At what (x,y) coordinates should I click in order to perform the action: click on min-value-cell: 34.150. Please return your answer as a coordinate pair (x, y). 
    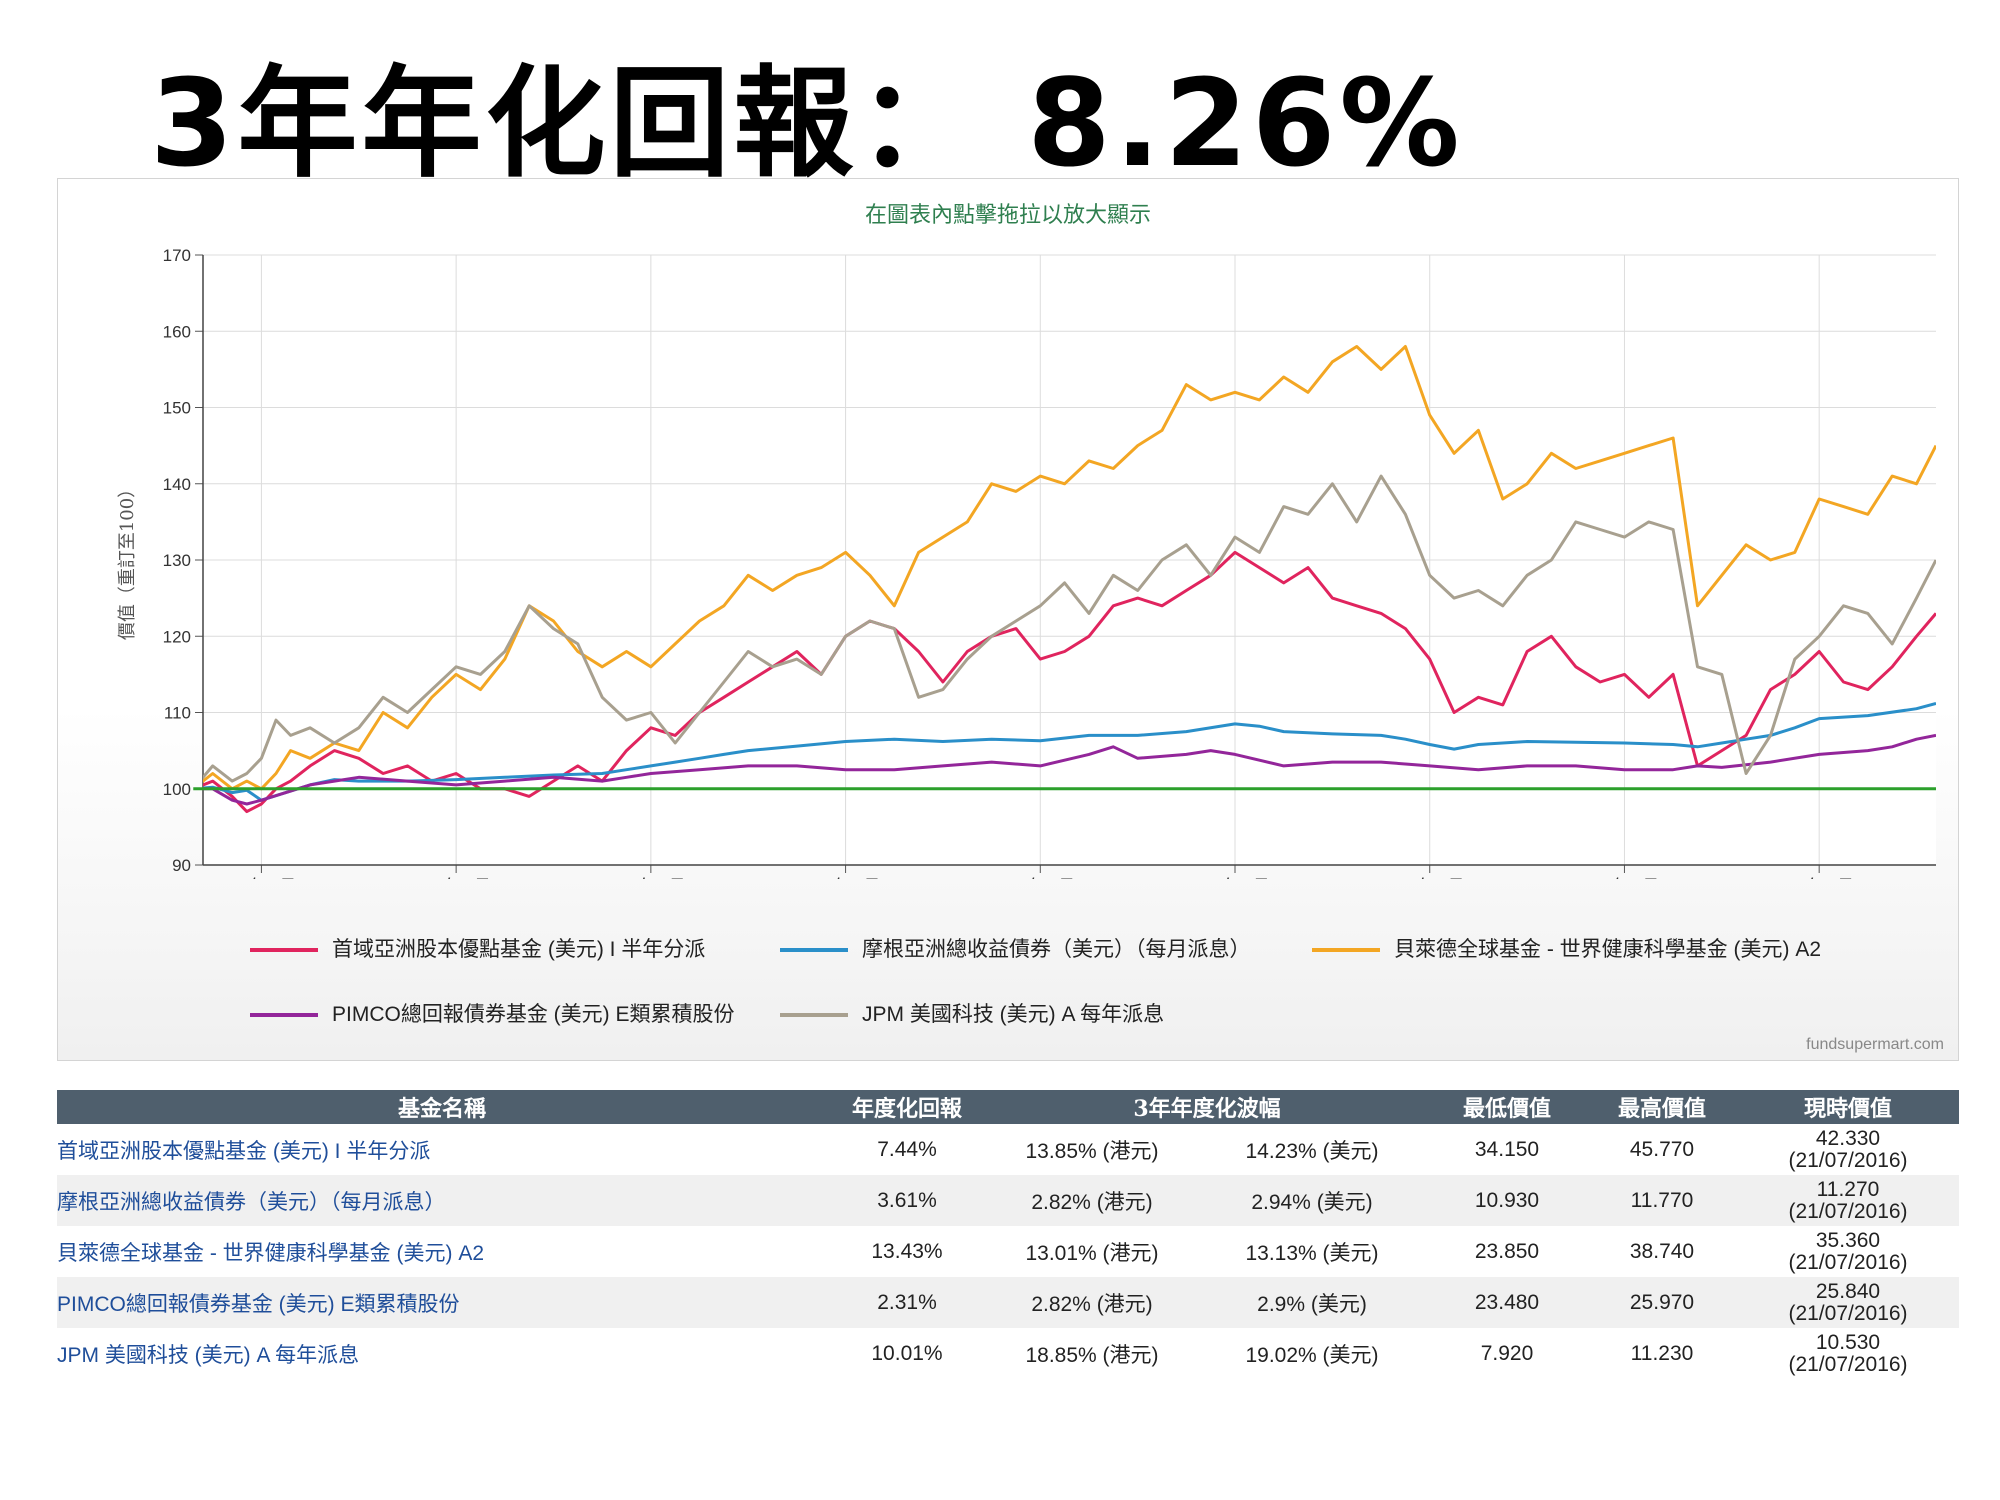
    Looking at the image, I should click on (1507, 1149).